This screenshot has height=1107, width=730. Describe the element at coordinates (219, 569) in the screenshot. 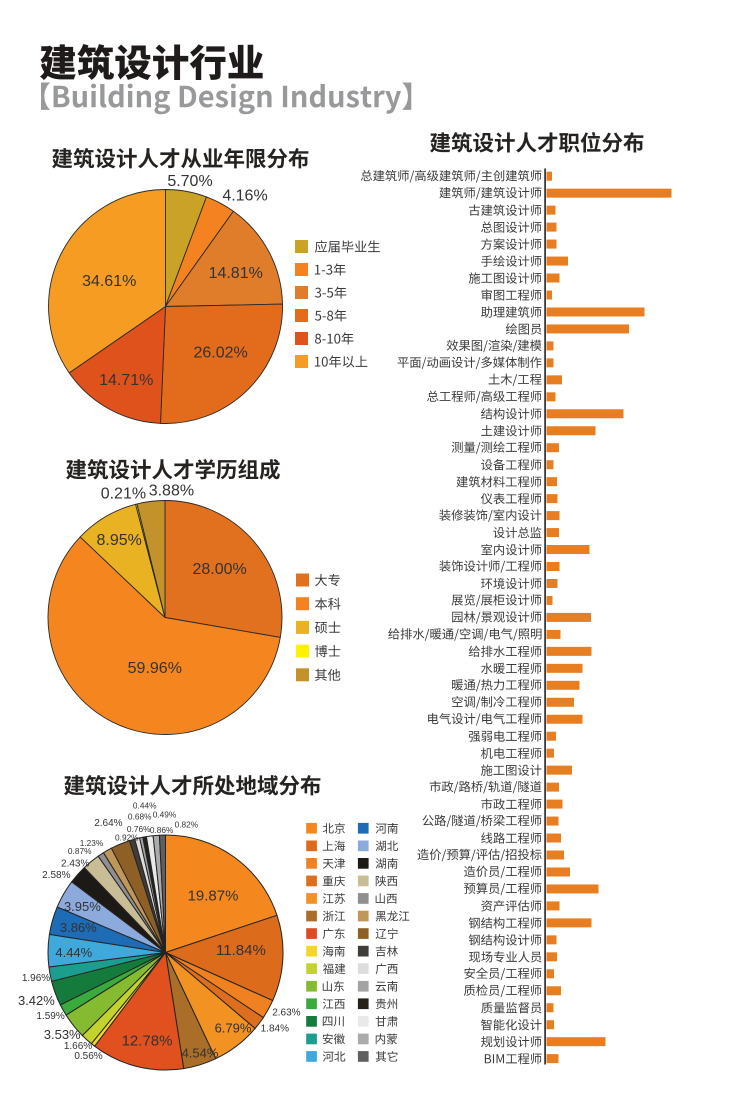

I see `svg-text: 28.00%` at that location.